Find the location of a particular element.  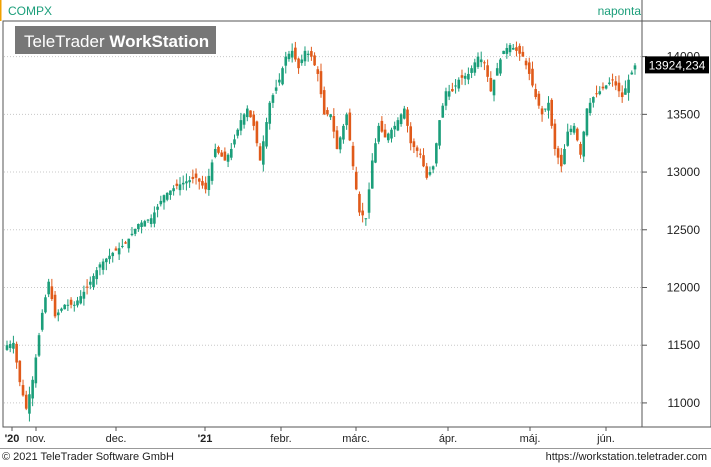

y-tick-label: 11500 is located at coordinates (684, 345).